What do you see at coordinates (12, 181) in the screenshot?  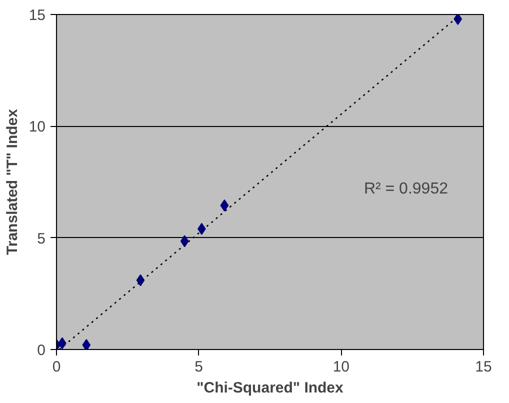 I see `y-axis-title: Translated "T" Index` at bounding box center [12, 181].